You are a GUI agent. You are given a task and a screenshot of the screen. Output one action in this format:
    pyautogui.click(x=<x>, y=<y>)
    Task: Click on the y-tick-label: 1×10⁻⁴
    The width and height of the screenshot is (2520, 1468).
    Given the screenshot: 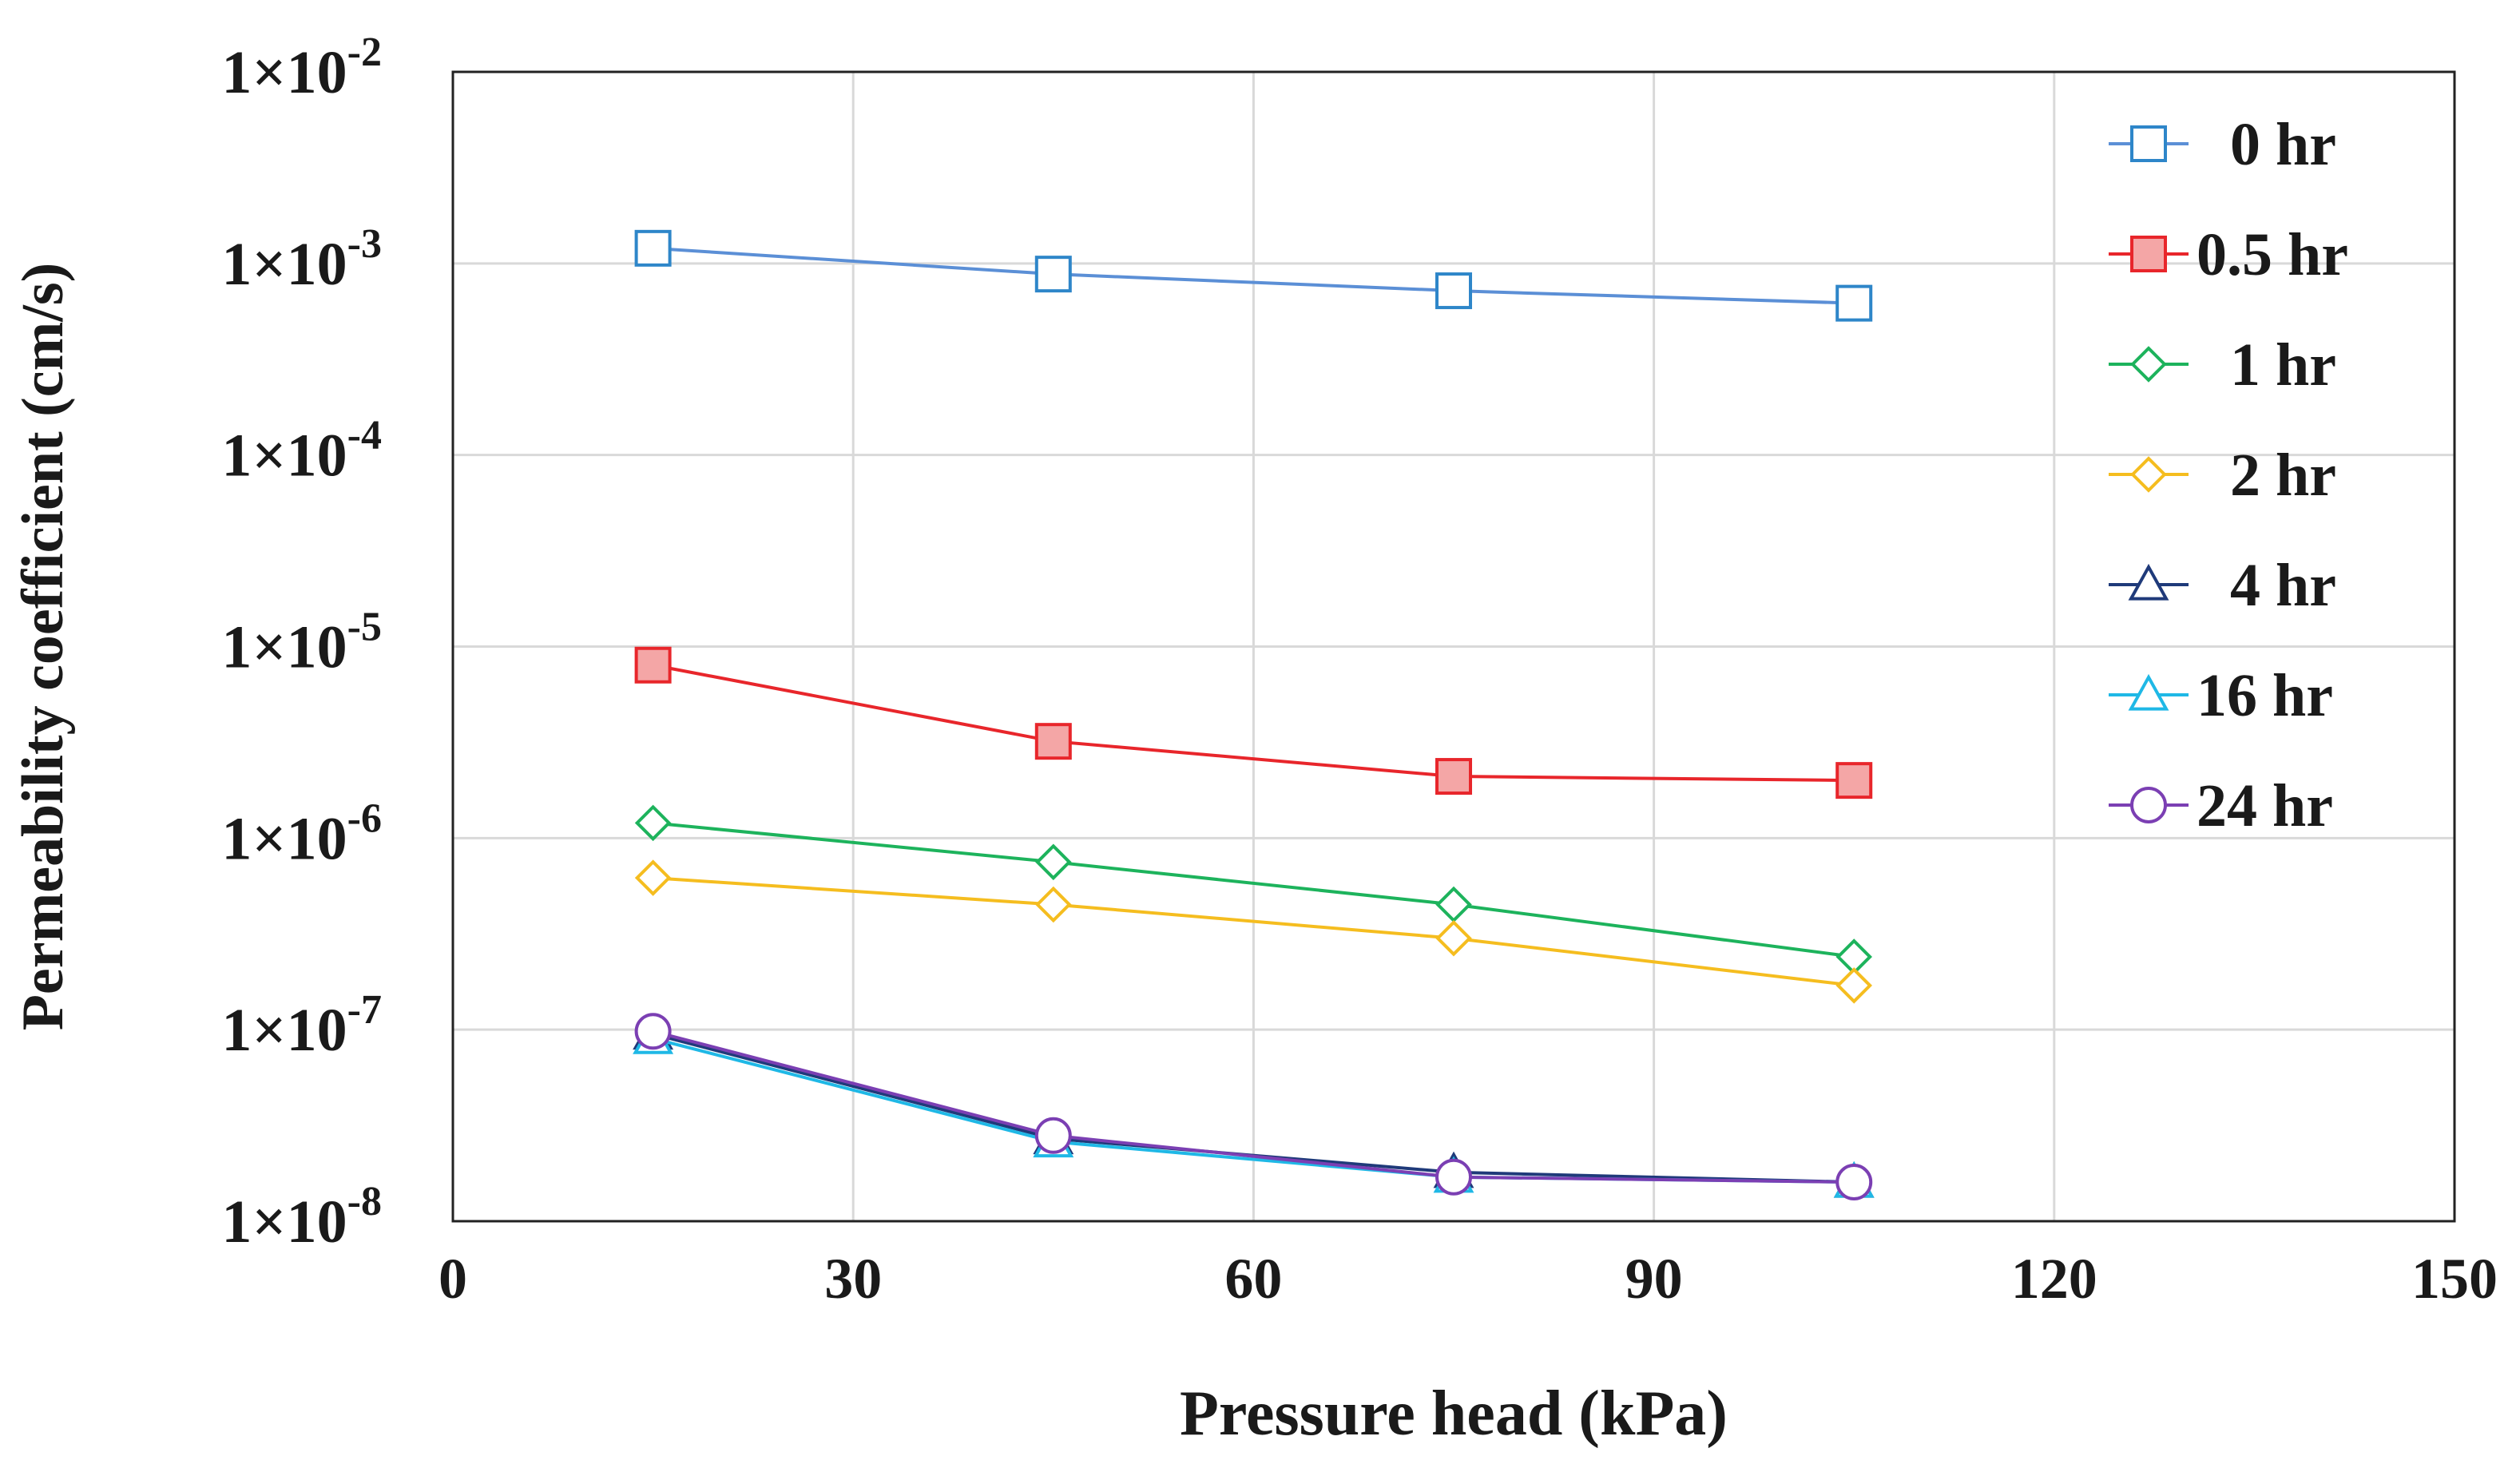 What is the action you would take?
    pyautogui.click(x=301, y=451)
    